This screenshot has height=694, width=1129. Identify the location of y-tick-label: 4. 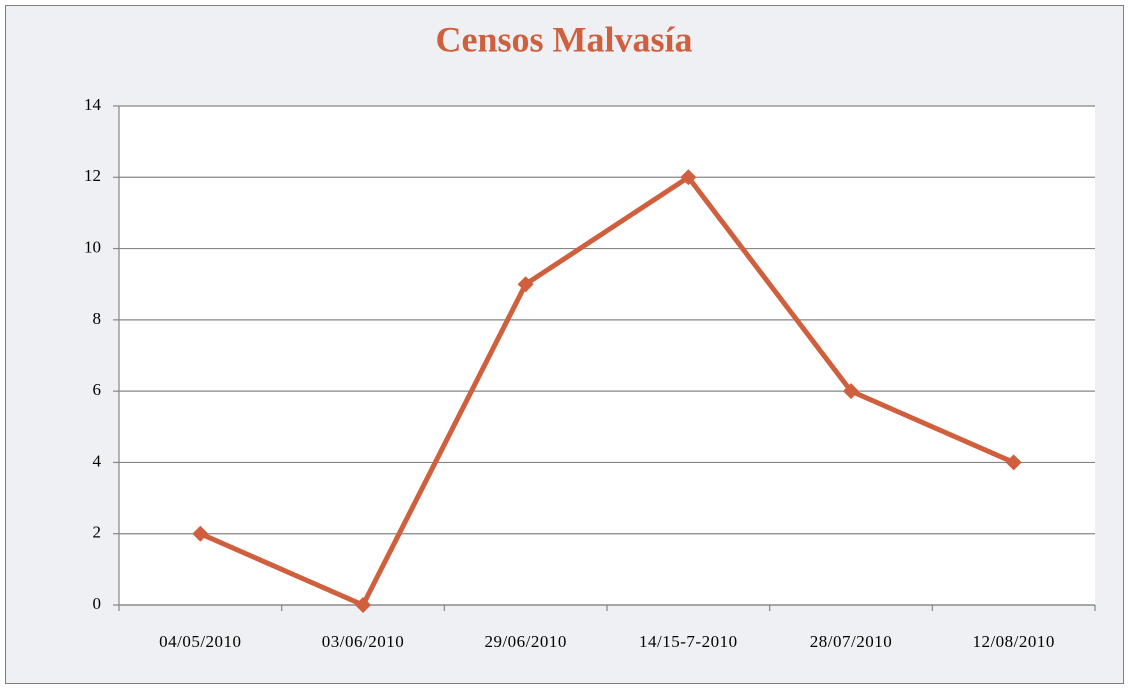
(97, 460).